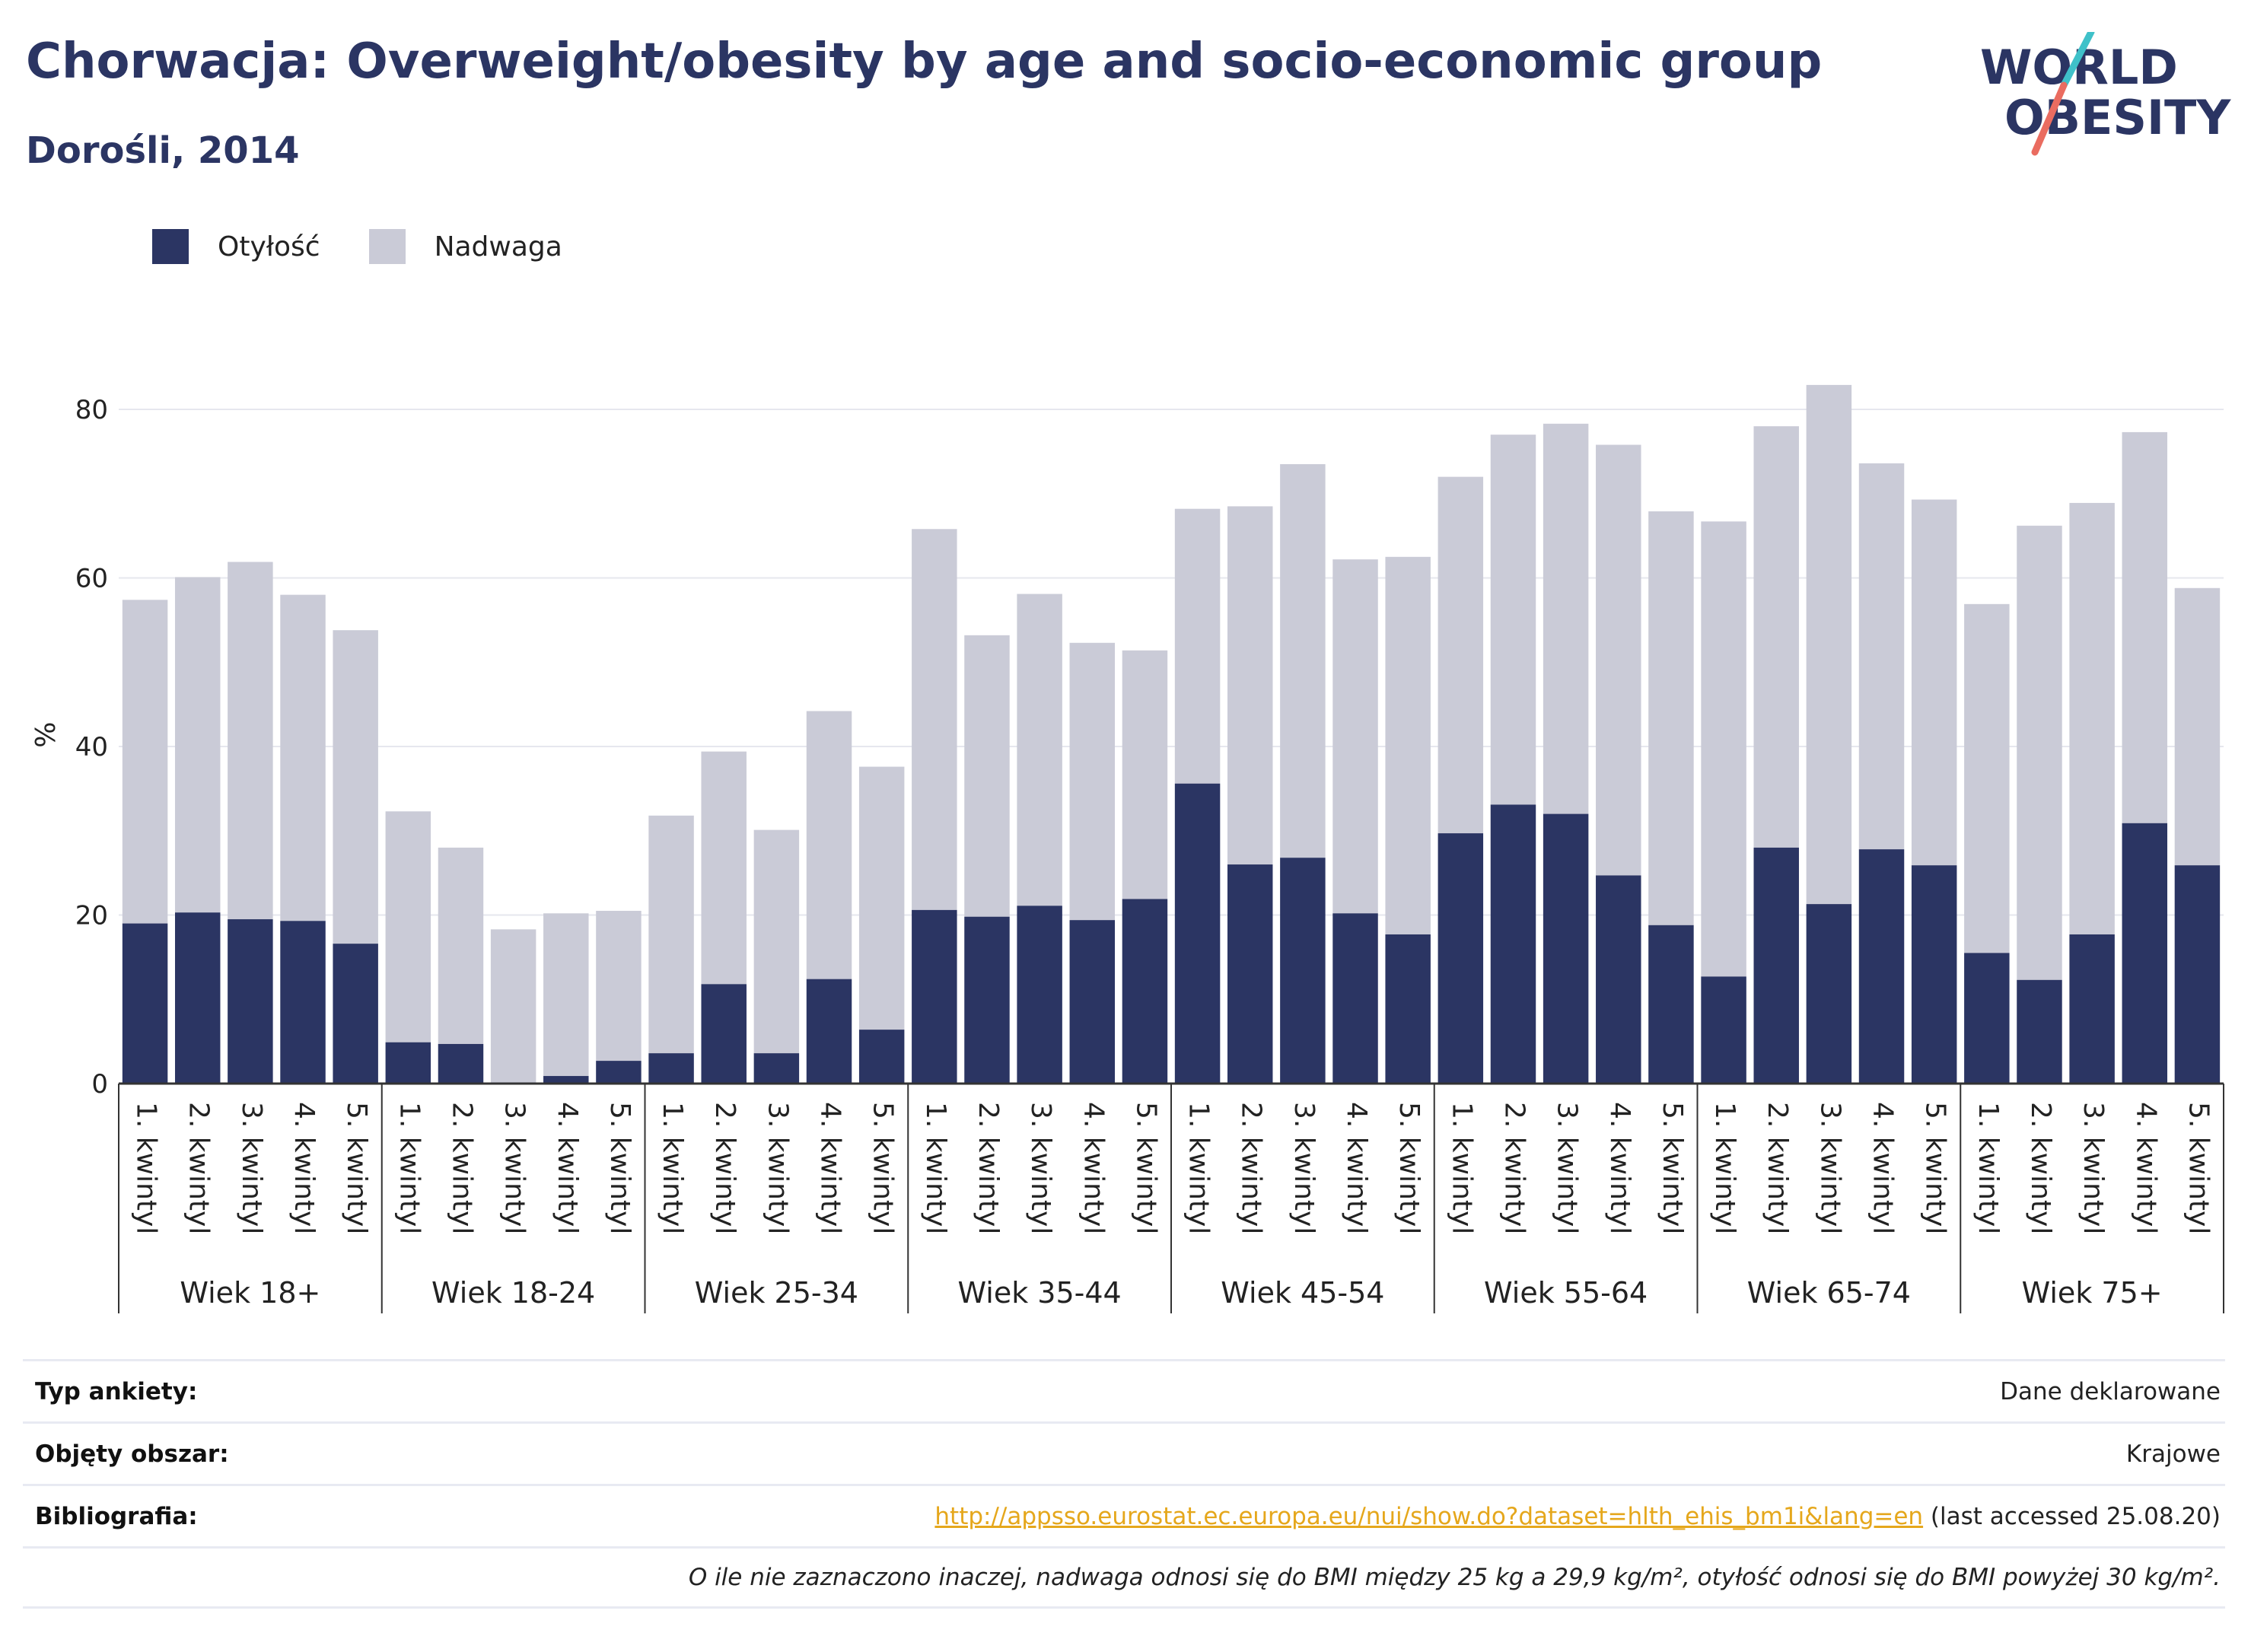  Describe the element at coordinates (2173, 1454) in the screenshot. I see `area-value: Krajowe` at that location.